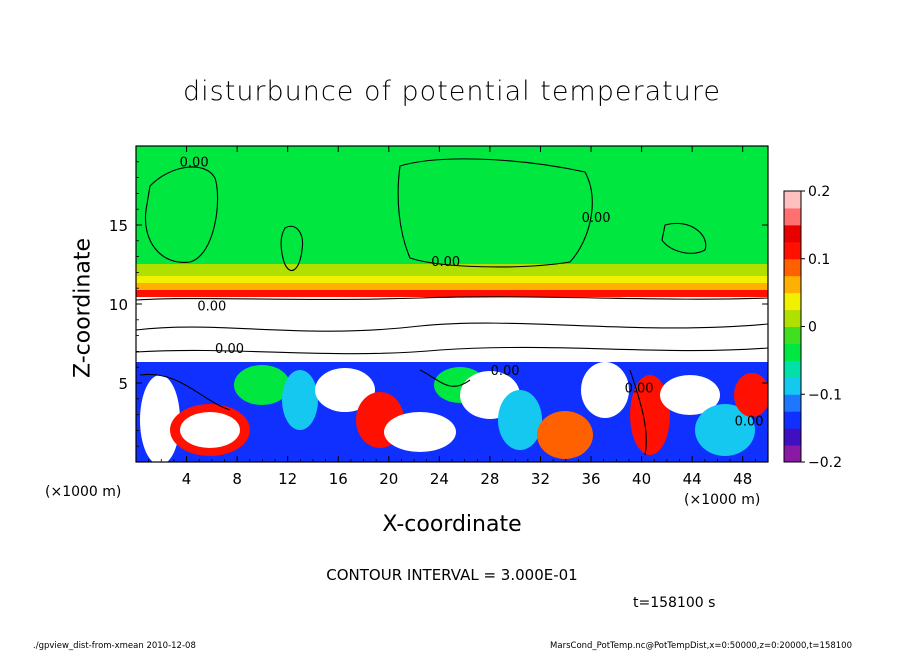 The image size is (904, 654). I want to click on x-tick-label: 8, so click(237, 479).